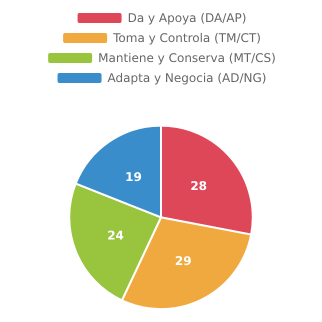  Describe the element at coordinates (186, 38) in the screenshot. I see `legend-label: Toma y Controla (TM/CT)` at that location.